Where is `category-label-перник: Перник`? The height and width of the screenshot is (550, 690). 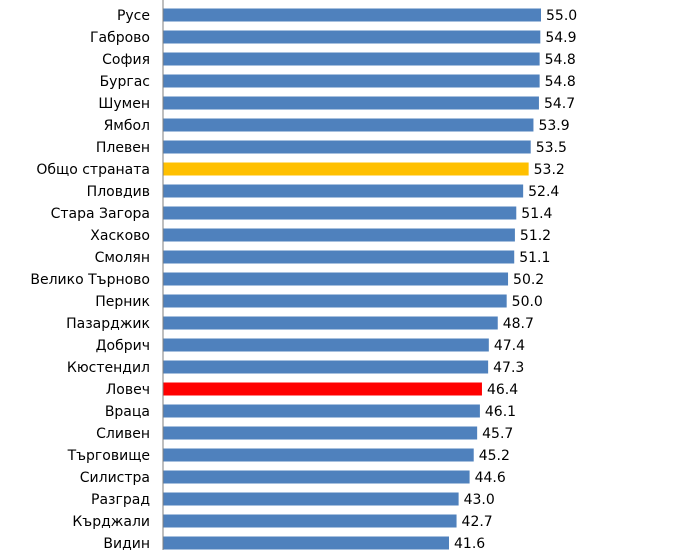
category-label-перник: Перник is located at coordinates (122, 302).